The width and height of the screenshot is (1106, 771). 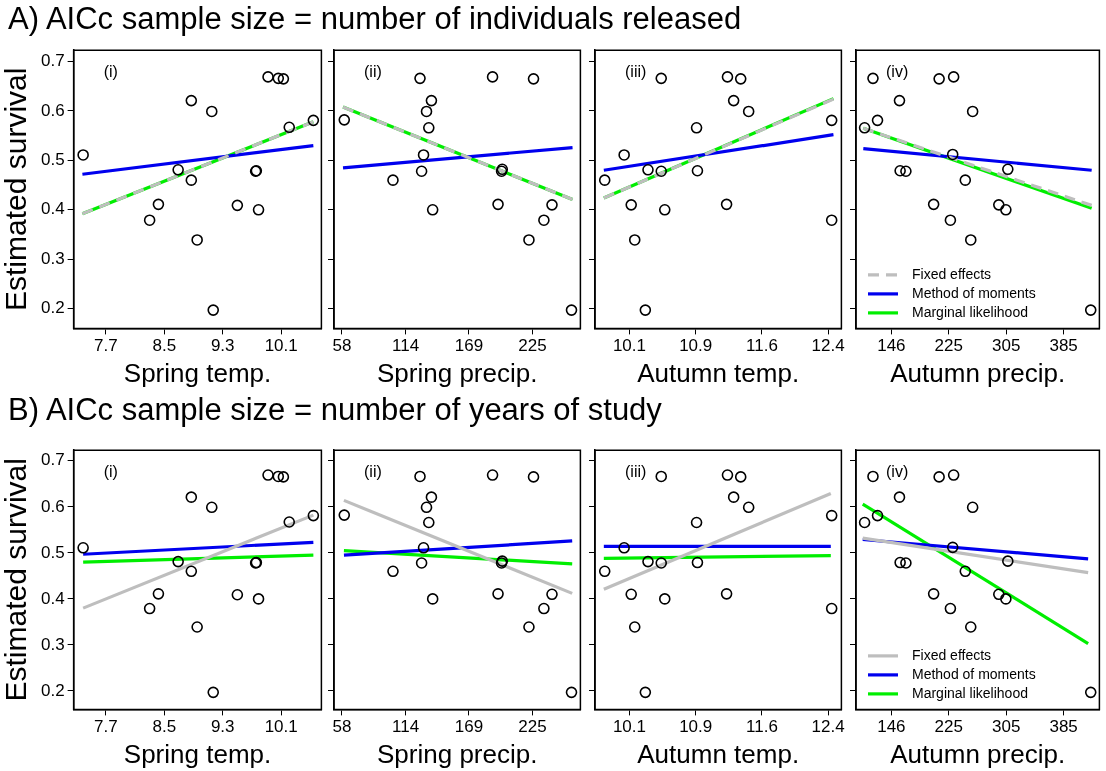 What do you see at coordinates (335, 410) in the screenshot?
I see `chart-title: B) AICc sample size = number of years of study` at bounding box center [335, 410].